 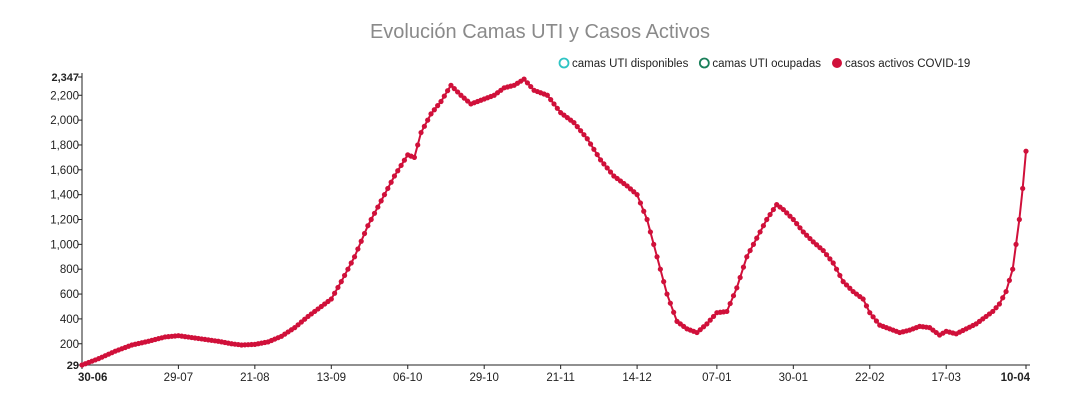 I want to click on y-tick-label: 1,400, so click(x=64, y=196).